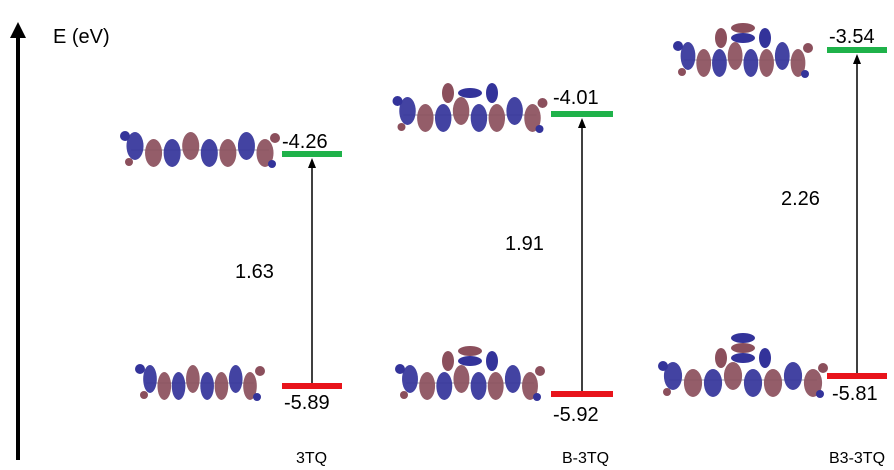 Image resolution: width=894 pixels, height=470 pixels. What do you see at coordinates (800, 199) in the screenshot?
I see `gap-label: 2.26` at bounding box center [800, 199].